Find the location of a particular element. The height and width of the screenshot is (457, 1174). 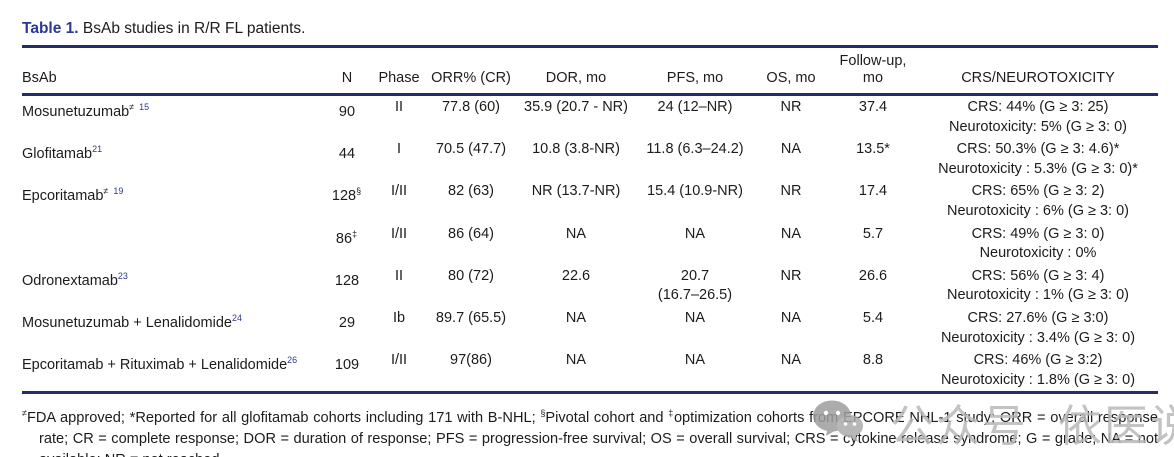

cell-phase: Ib is located at coordinates (399, 317).